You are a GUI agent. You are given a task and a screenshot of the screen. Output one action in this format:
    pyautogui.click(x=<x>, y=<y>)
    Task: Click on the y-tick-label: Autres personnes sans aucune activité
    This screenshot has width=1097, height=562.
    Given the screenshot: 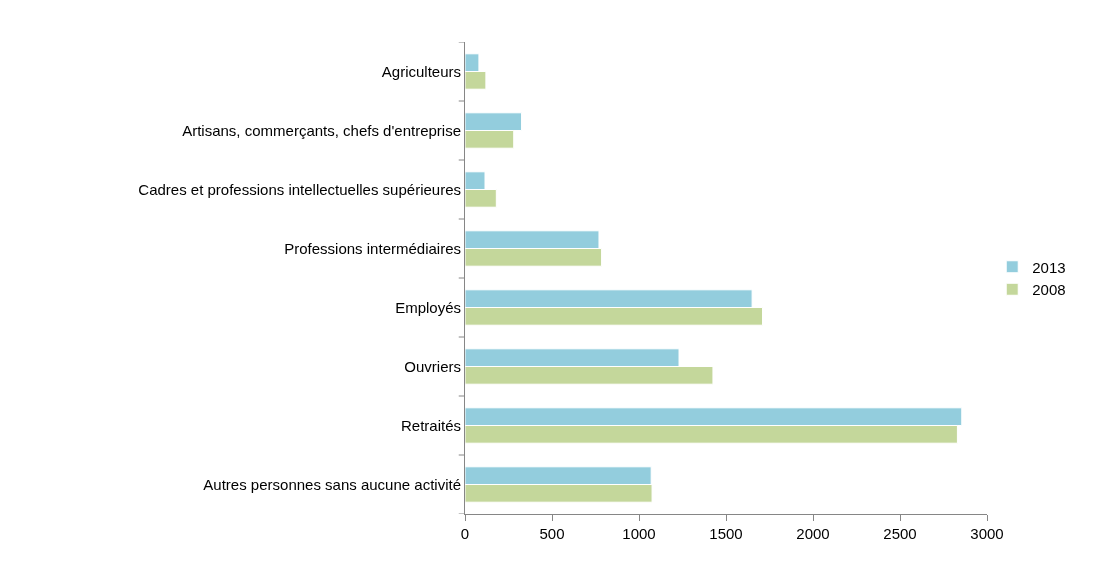 What is the action you would take?
    pyautogui.click(x=332, y=484)
    